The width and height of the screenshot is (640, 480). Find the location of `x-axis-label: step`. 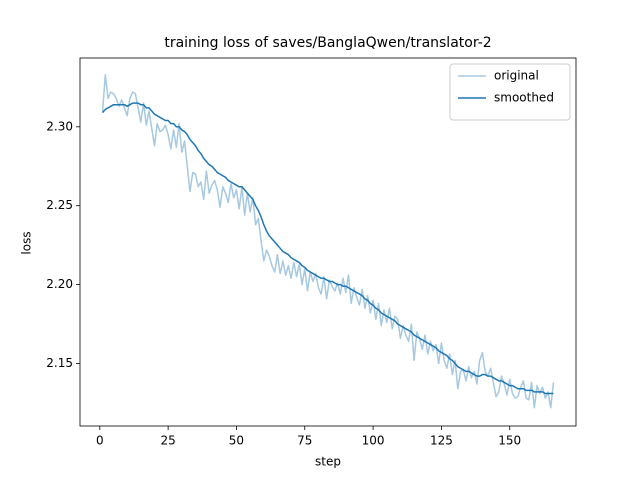

x-axis-label: step is located at coordinates (328, 462).